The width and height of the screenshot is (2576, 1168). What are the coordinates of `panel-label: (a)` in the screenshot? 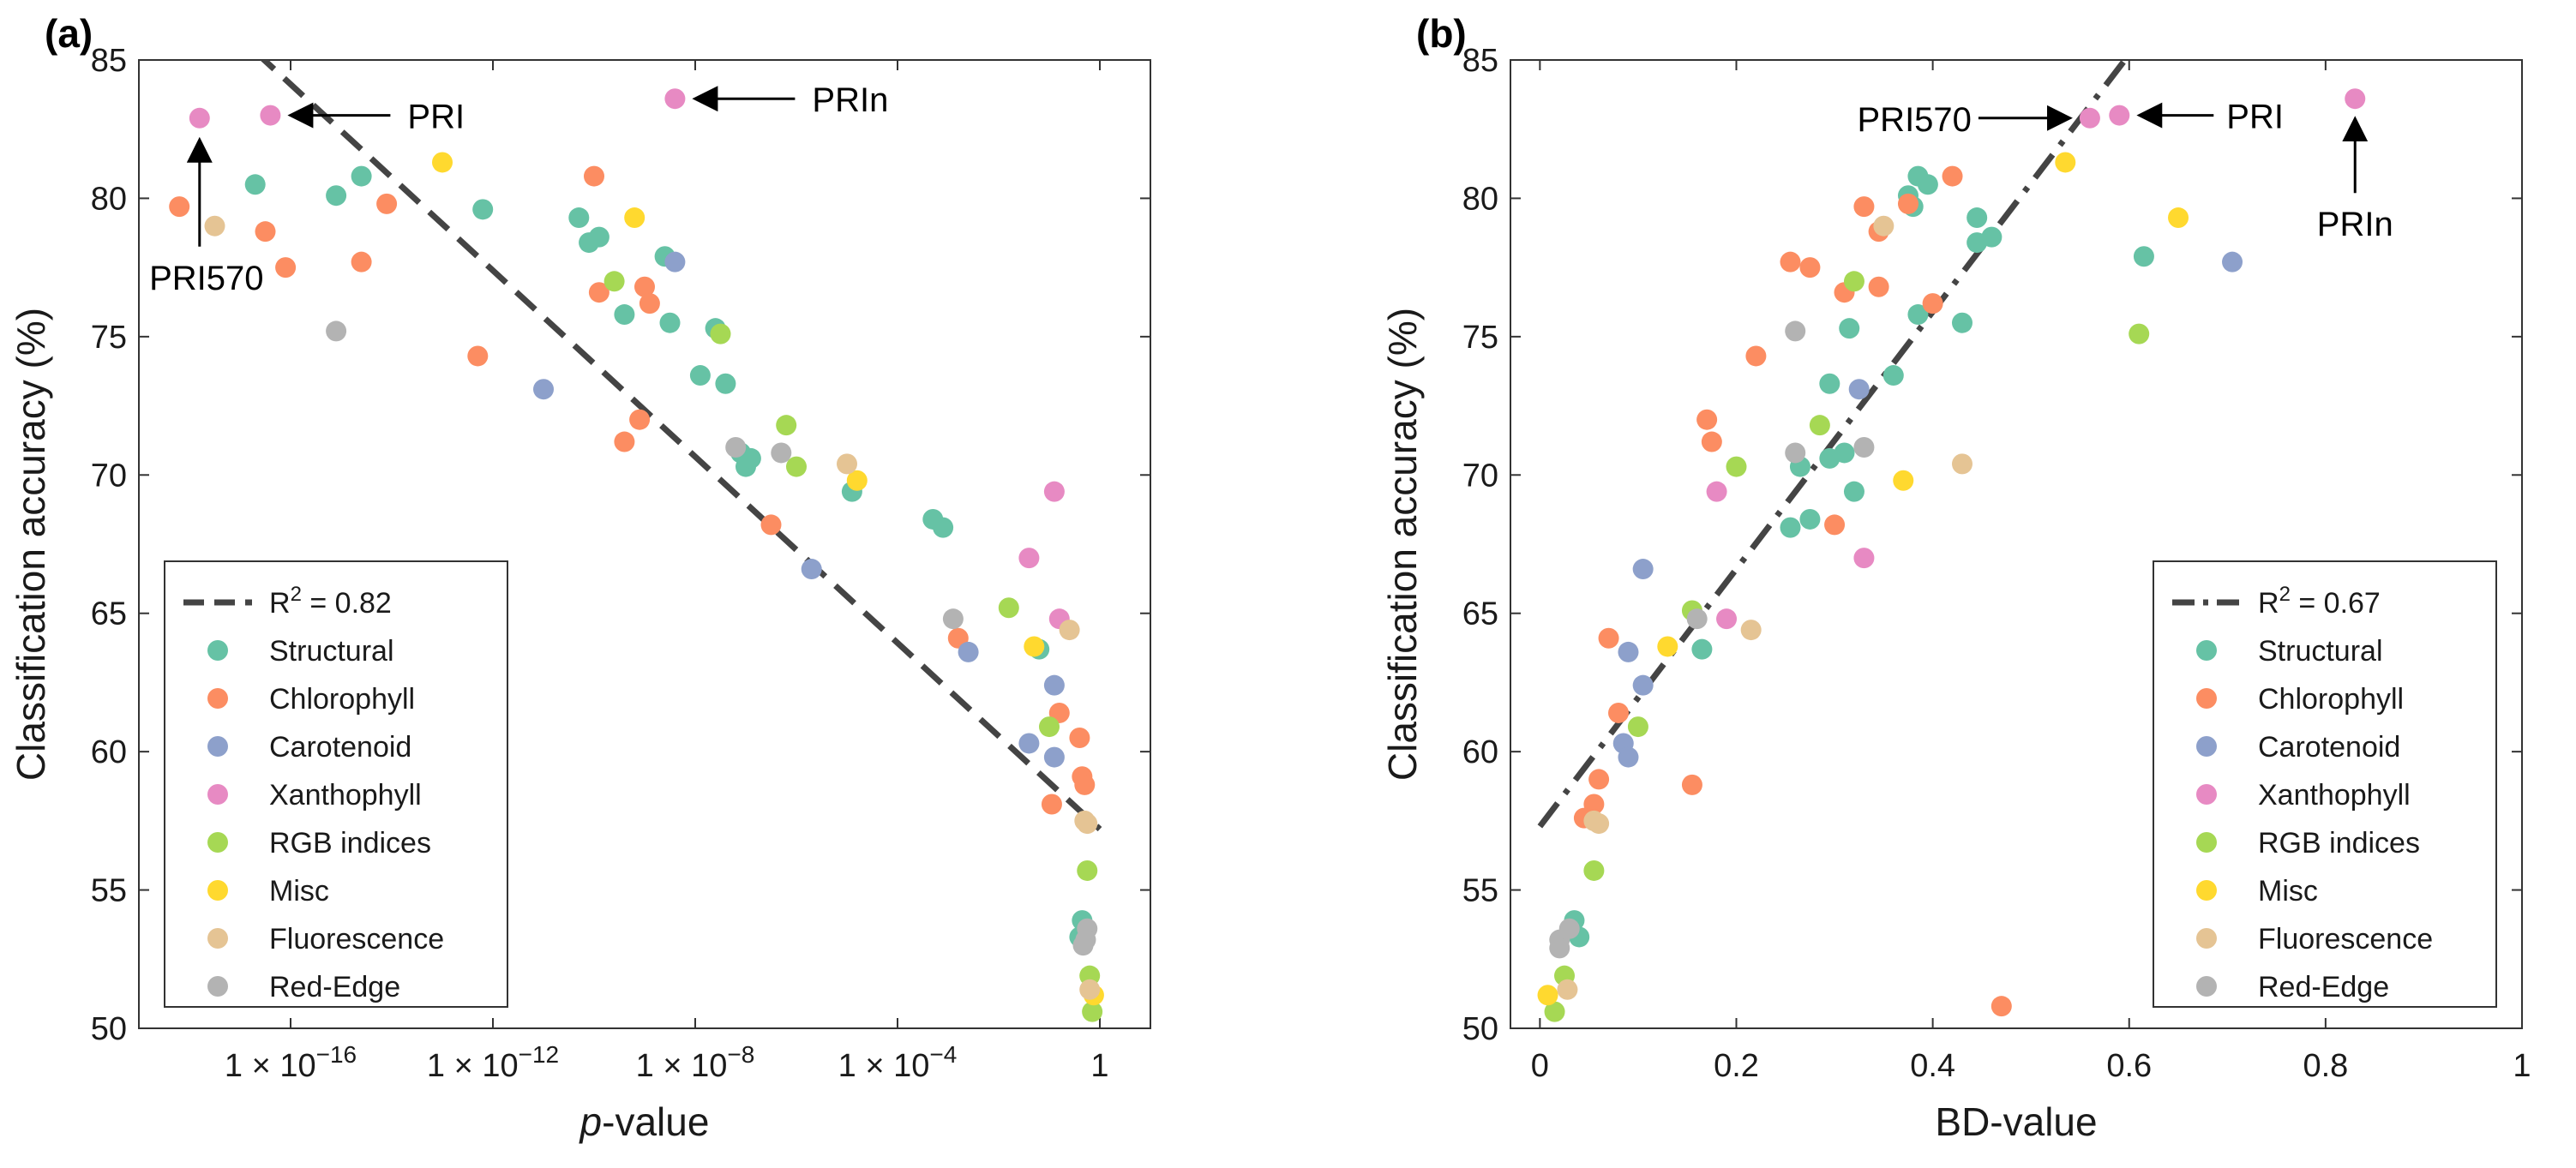 It's located at (69, 33).